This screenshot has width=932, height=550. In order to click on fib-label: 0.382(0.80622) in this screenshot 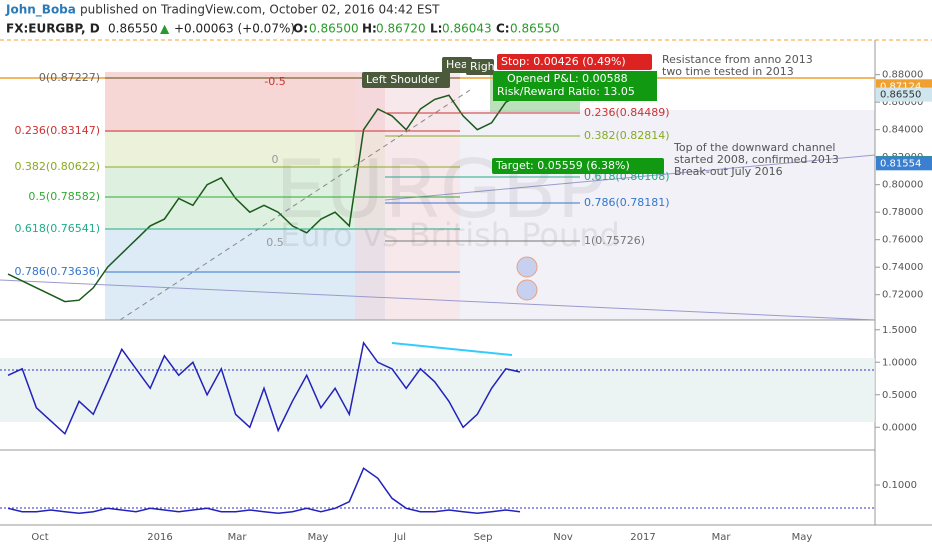, I will do `click(57, 166)`.